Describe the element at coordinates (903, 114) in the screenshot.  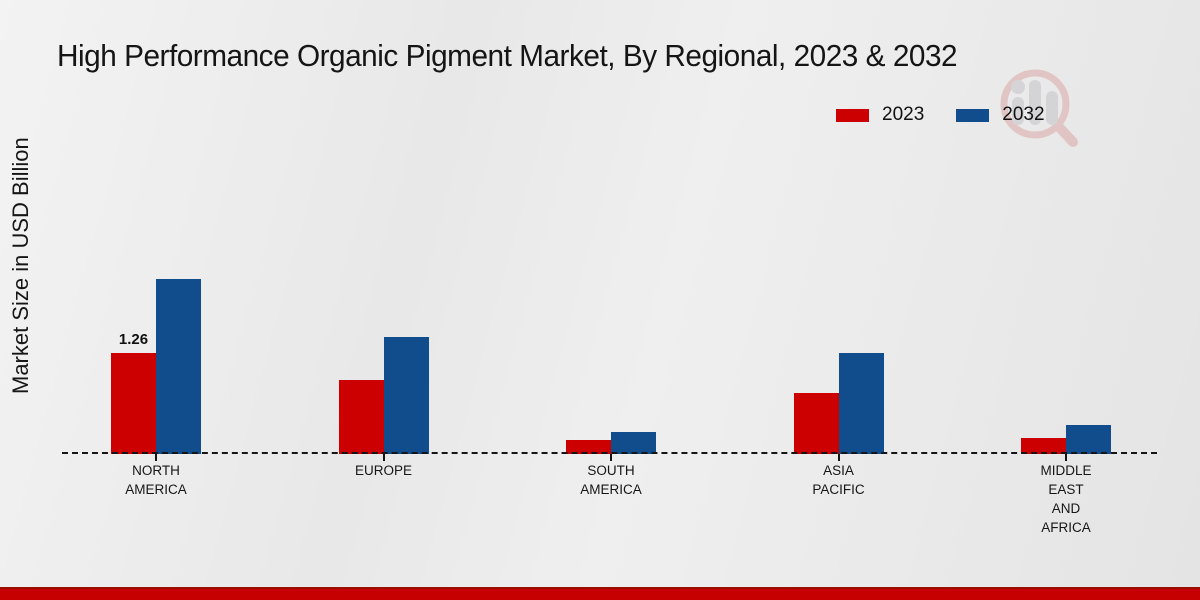
I see `legend-label: 2023` at that location.